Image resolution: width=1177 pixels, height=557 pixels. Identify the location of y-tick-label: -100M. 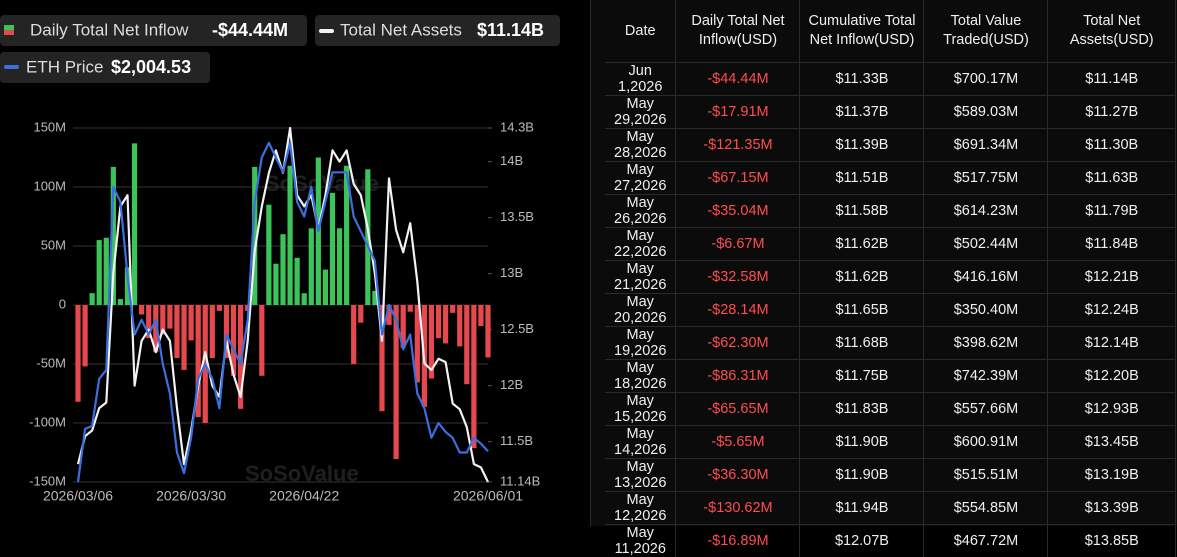
(47, 421).